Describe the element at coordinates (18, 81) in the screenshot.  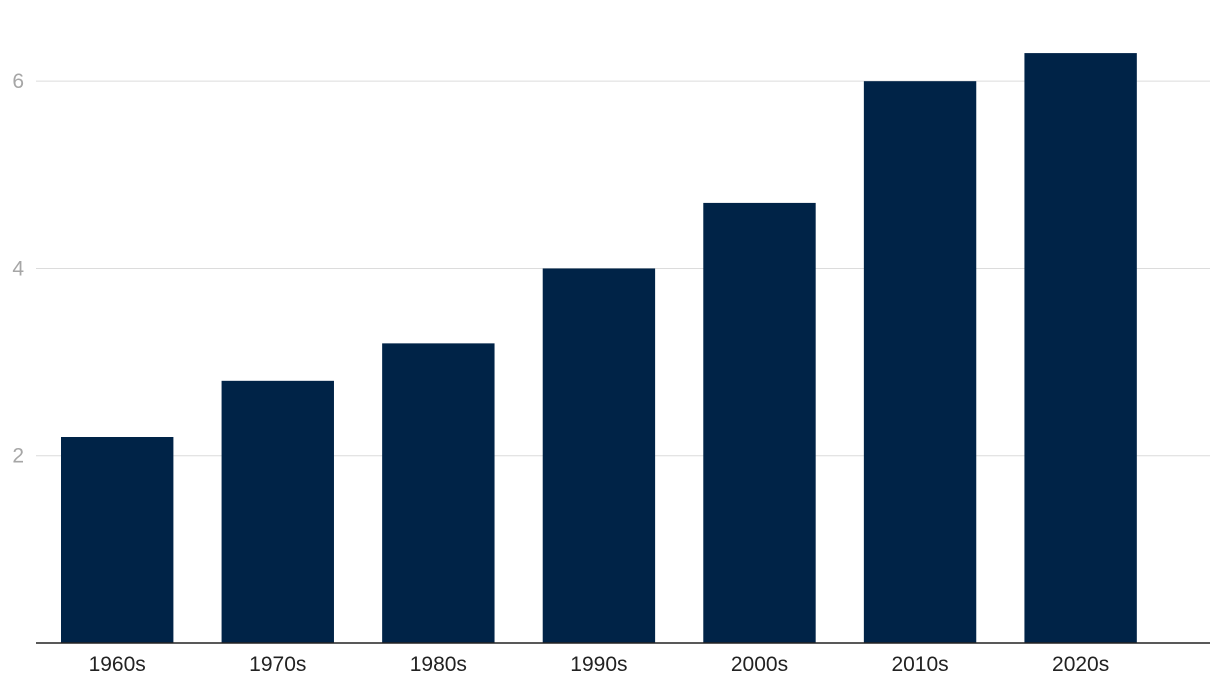
I see `y-tick-label: 6` at that location.